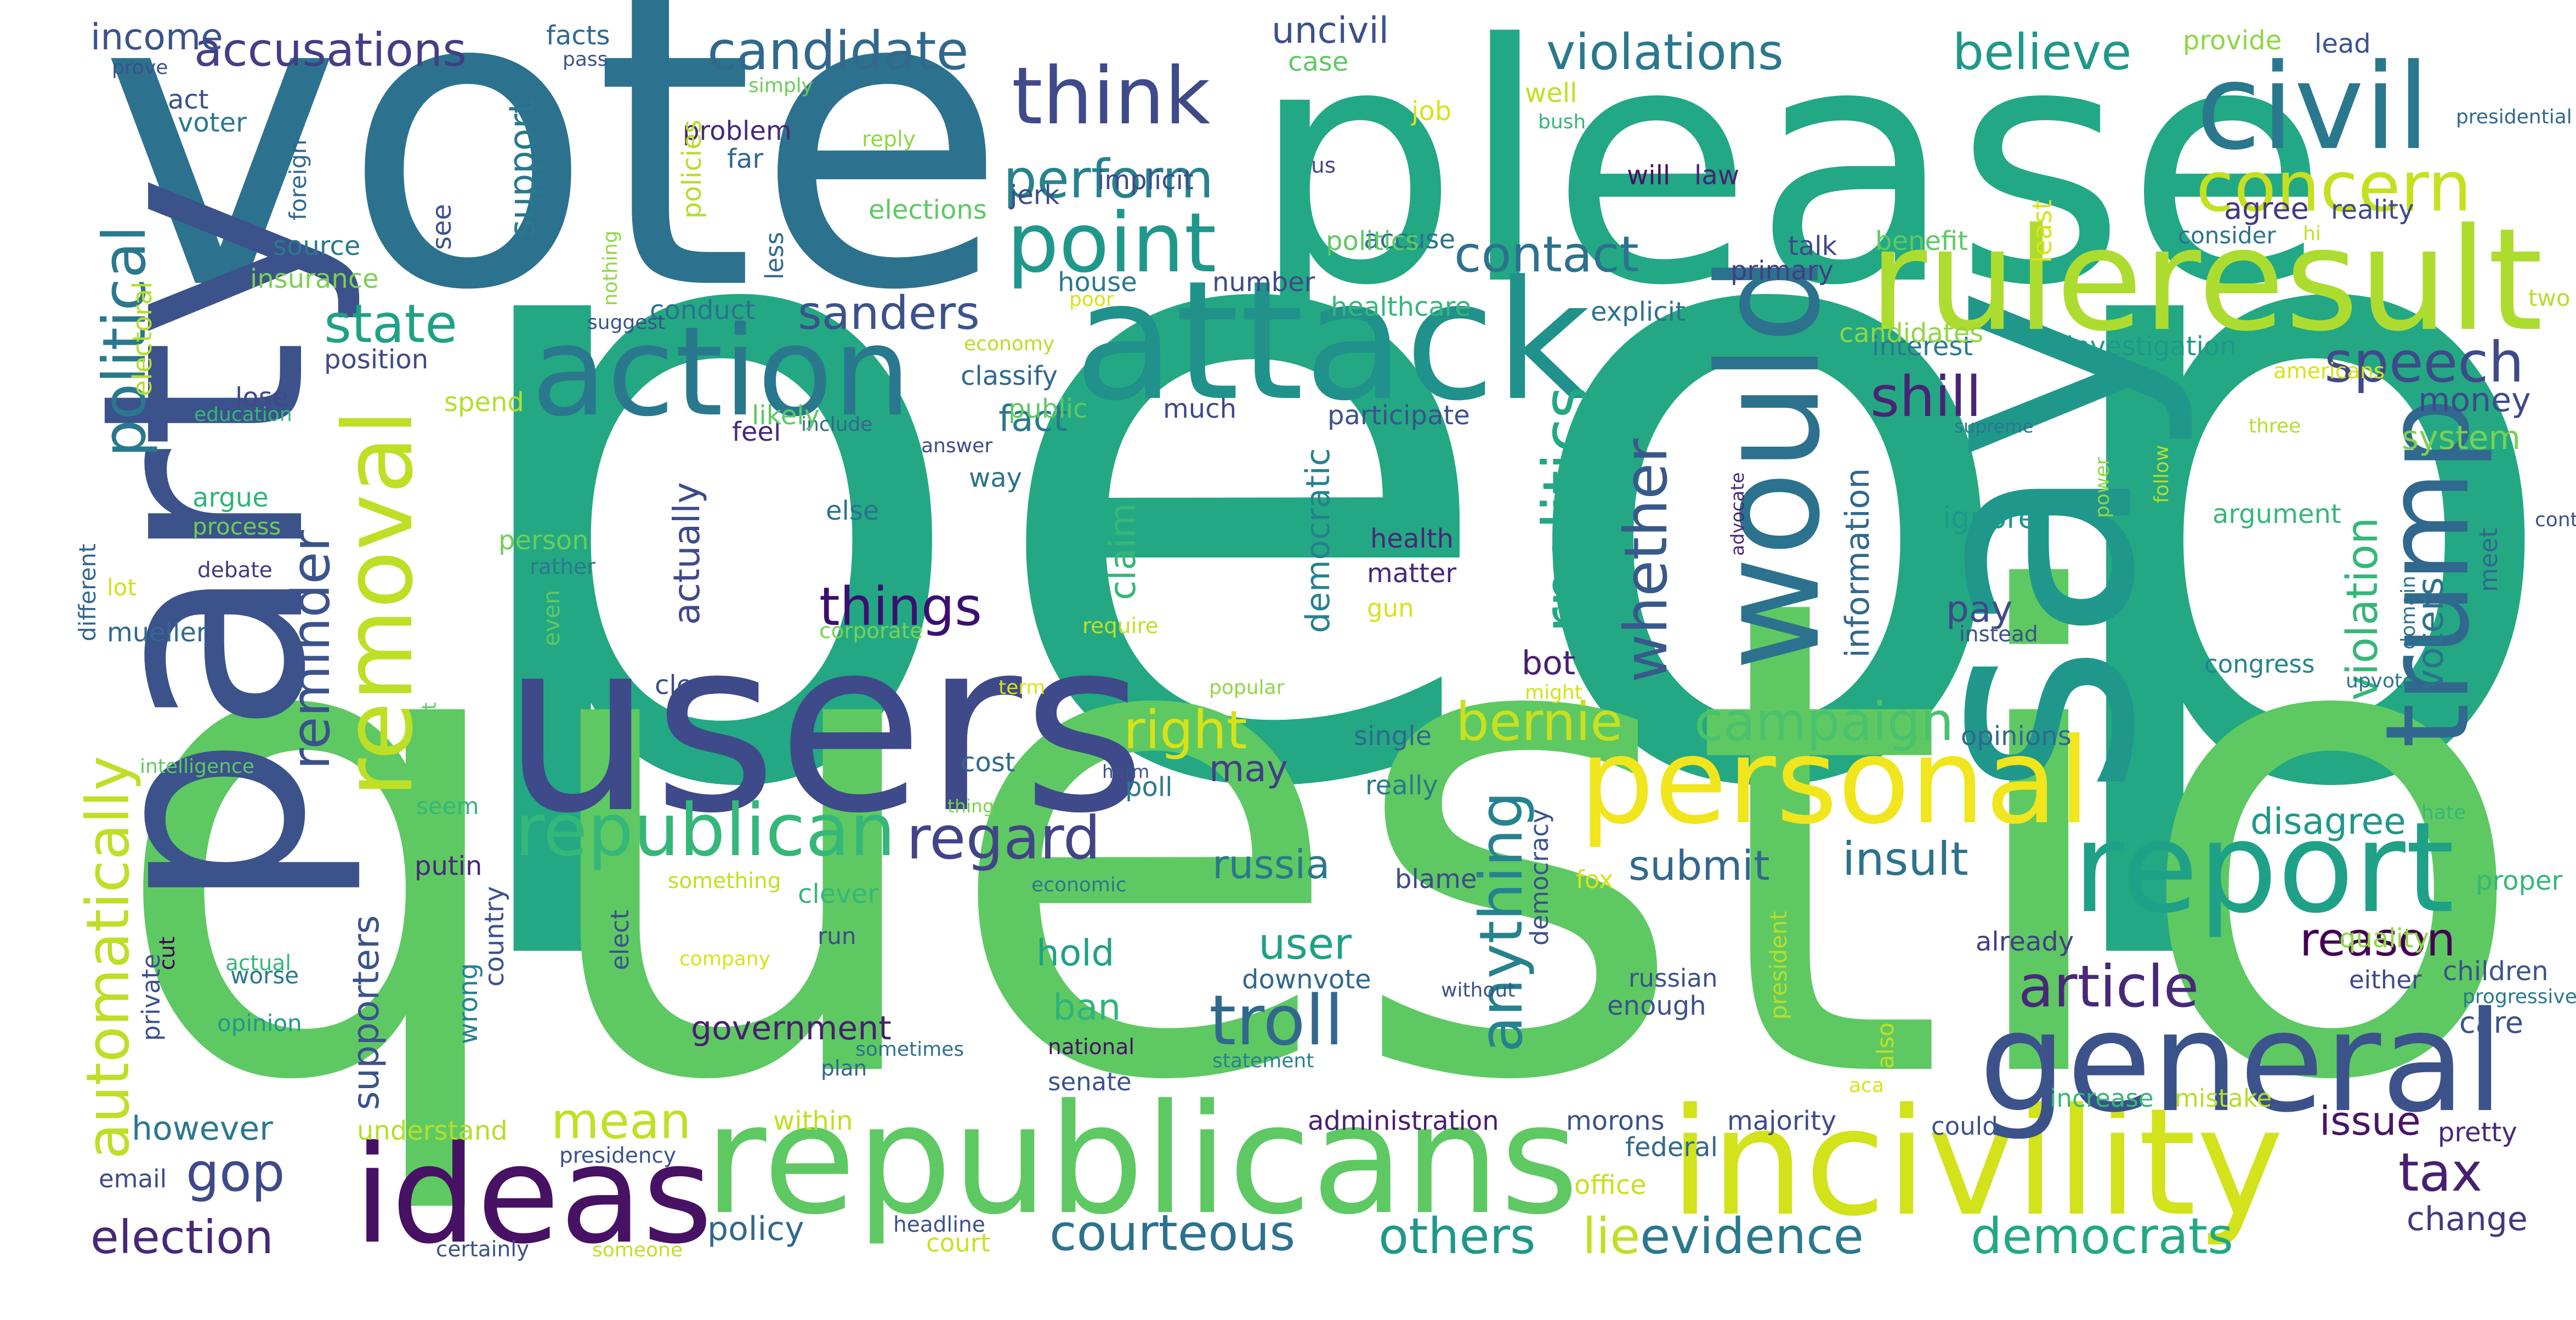 This screenshot has height=1320, width=2576. I want to click on cloud-word: intelligence, so click(197, 766).